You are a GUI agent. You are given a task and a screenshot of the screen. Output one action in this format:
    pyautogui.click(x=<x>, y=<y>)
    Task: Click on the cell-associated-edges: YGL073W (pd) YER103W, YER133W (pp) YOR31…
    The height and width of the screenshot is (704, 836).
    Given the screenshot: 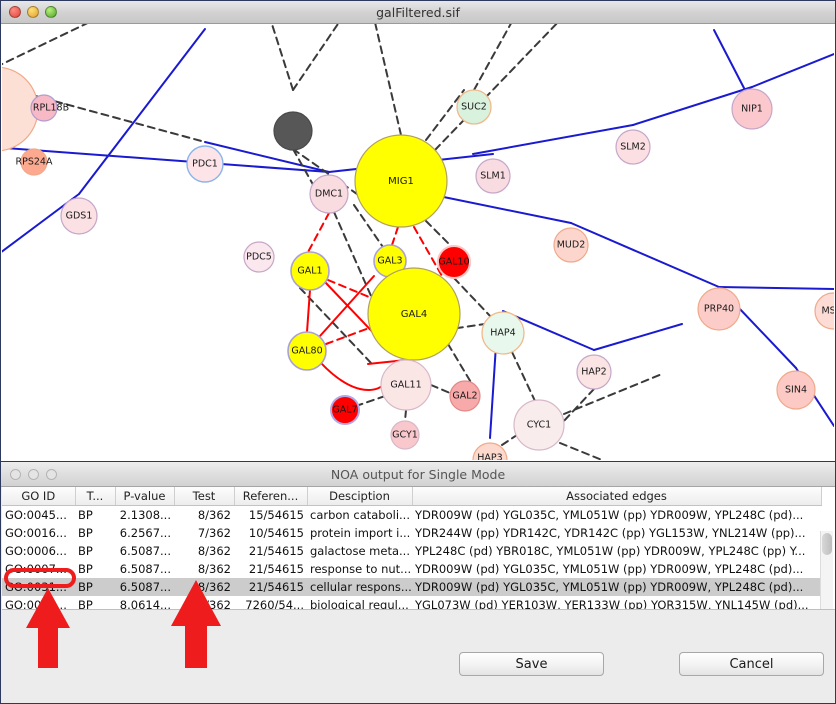 What is the action you would take?
    pyautogui.click(x=612, y=604)
    